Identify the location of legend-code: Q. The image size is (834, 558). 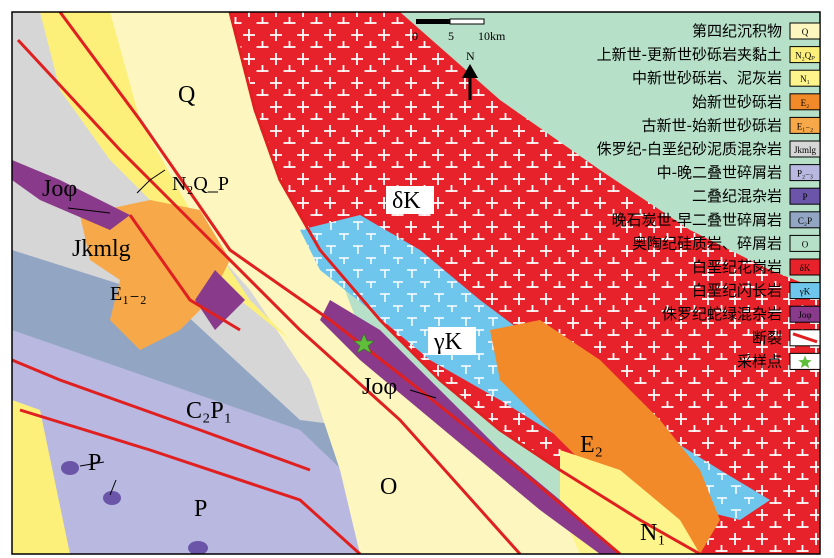
(805, 32).